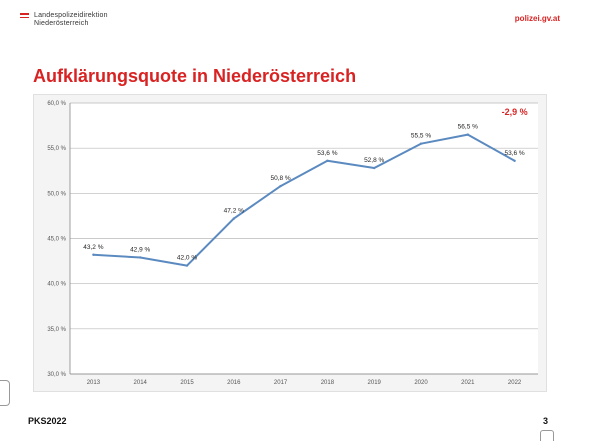 This screenshot has width=590, height=441. I want to click on y-tick-label: 45,0 %, so click(56, 240).